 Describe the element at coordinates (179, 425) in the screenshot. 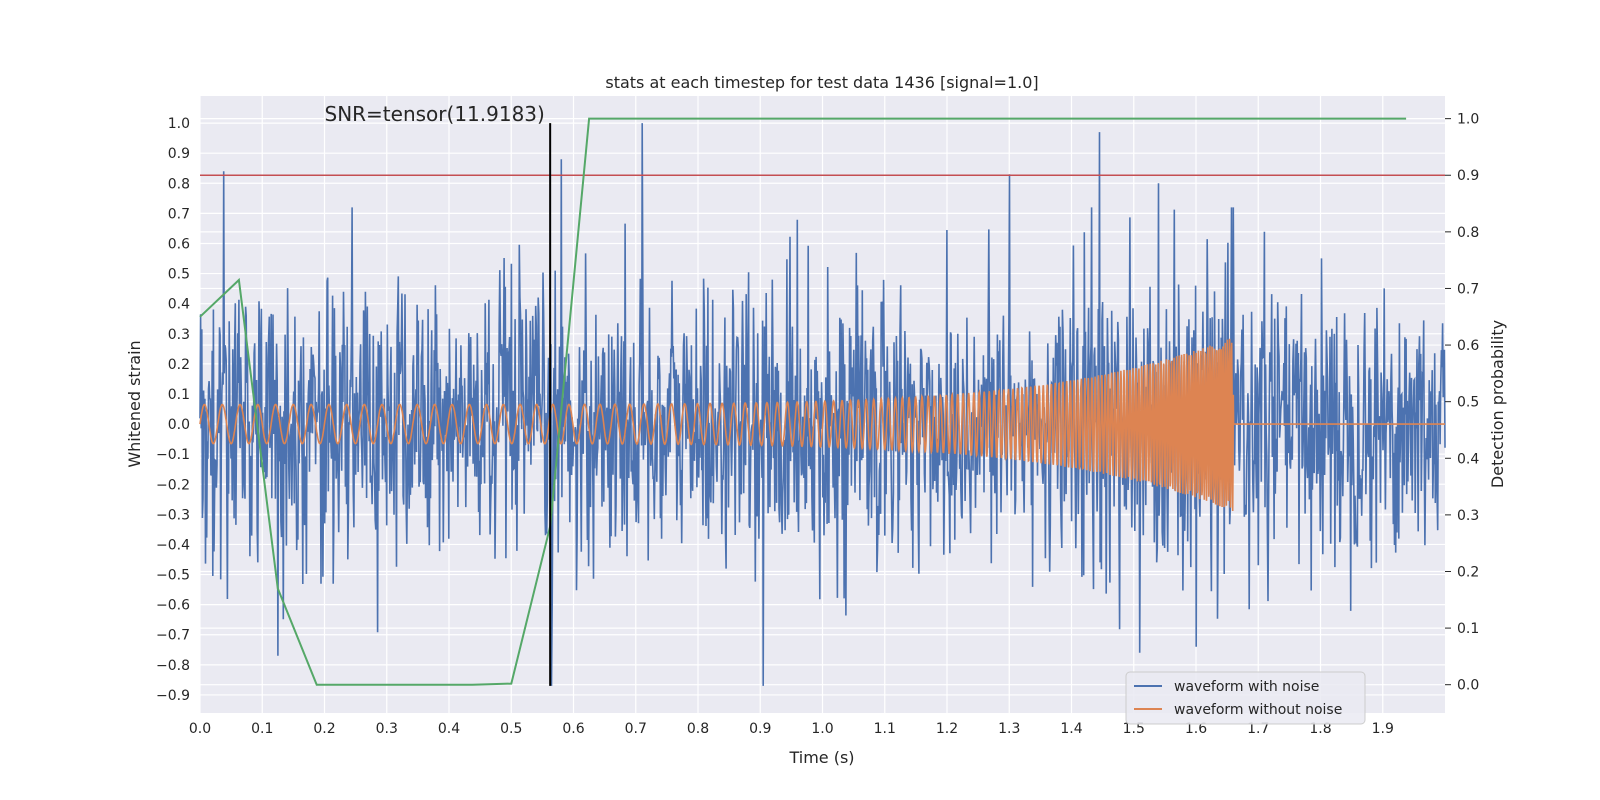

I see `y-tick-label-left: 0.0` at that location.